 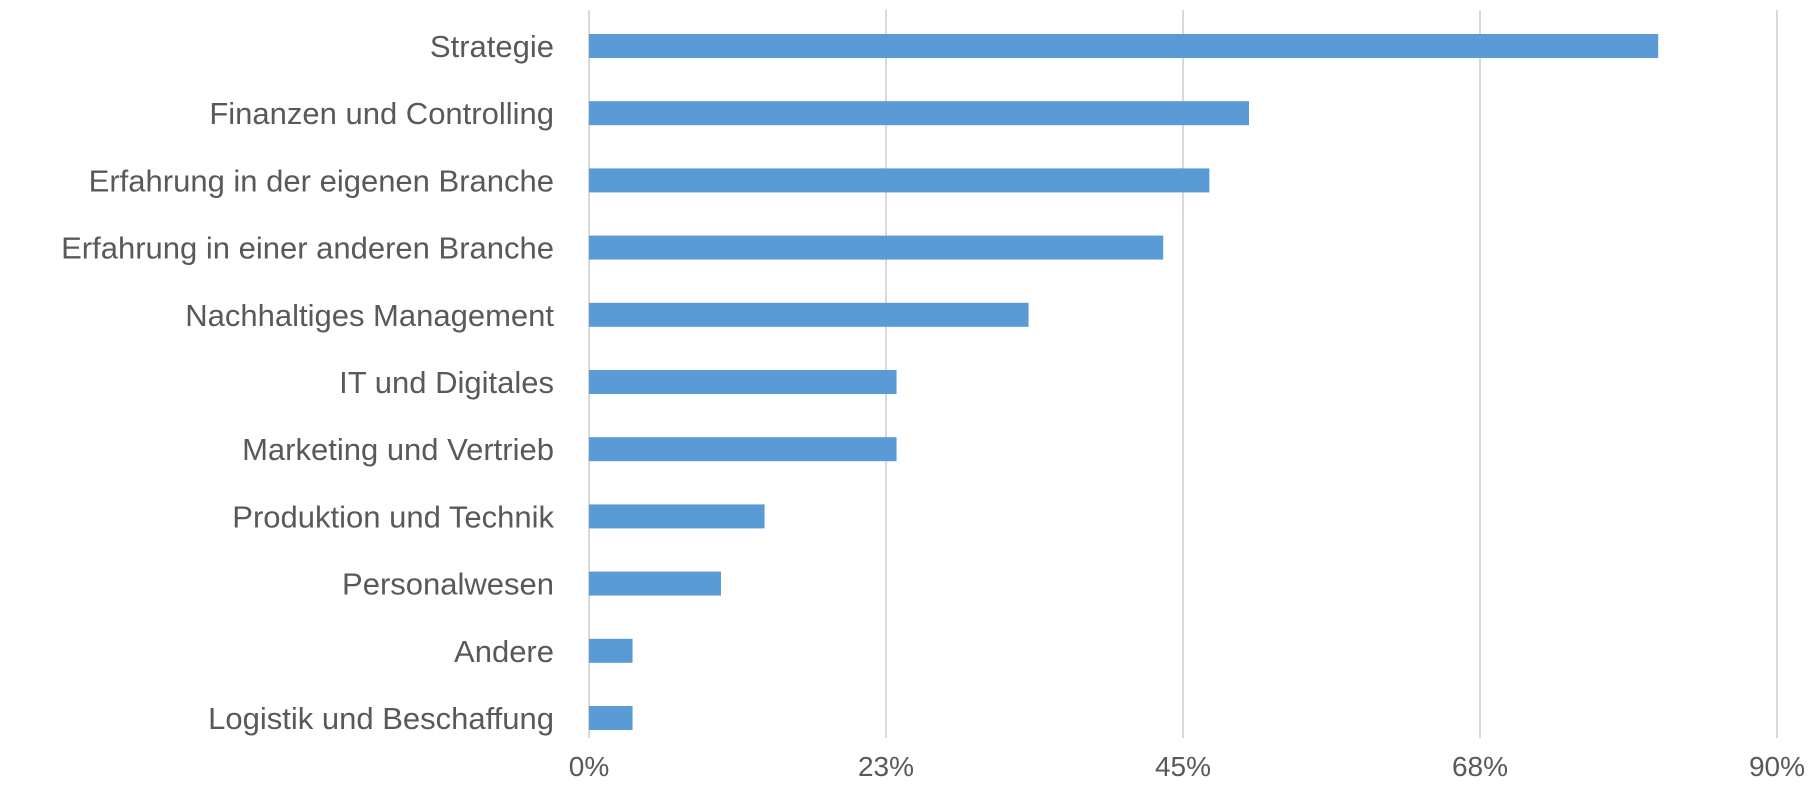 I want to click on category-label: Nachhaltiges Management, so click(x=369, y=315).